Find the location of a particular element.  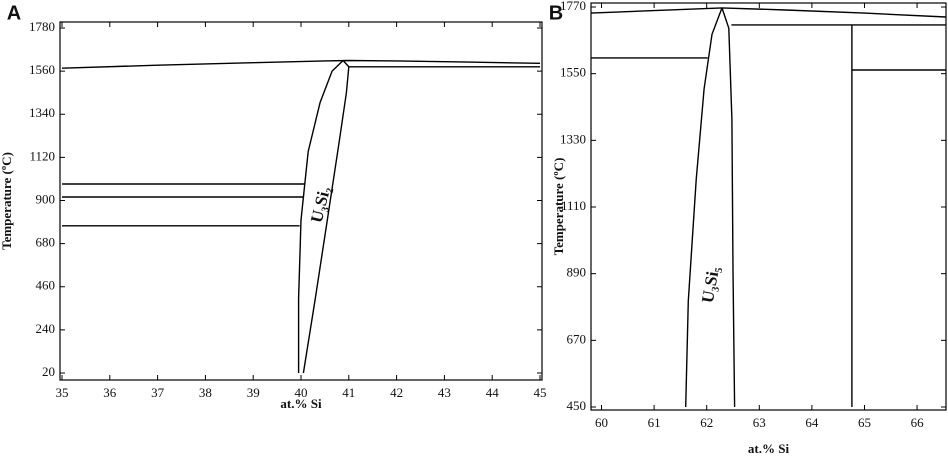

y-tick-label: 900 is located at coordinates (46, 198).